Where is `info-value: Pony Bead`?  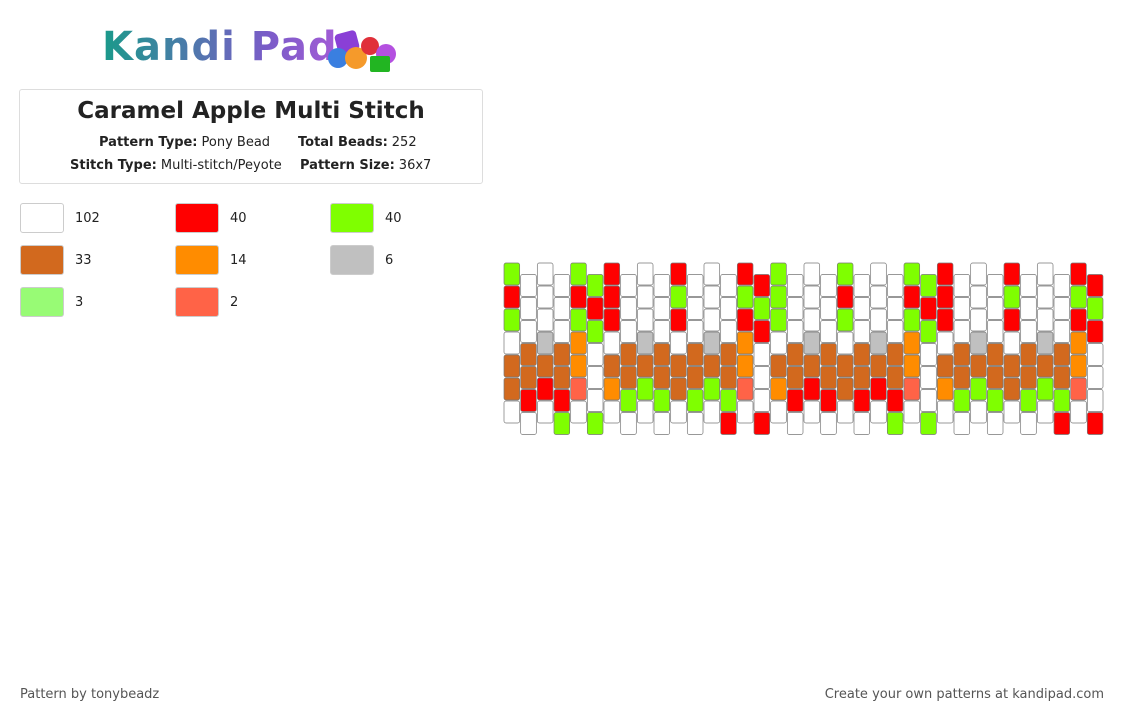
info-value: Pony Bead is located at coordinates (236, 142).